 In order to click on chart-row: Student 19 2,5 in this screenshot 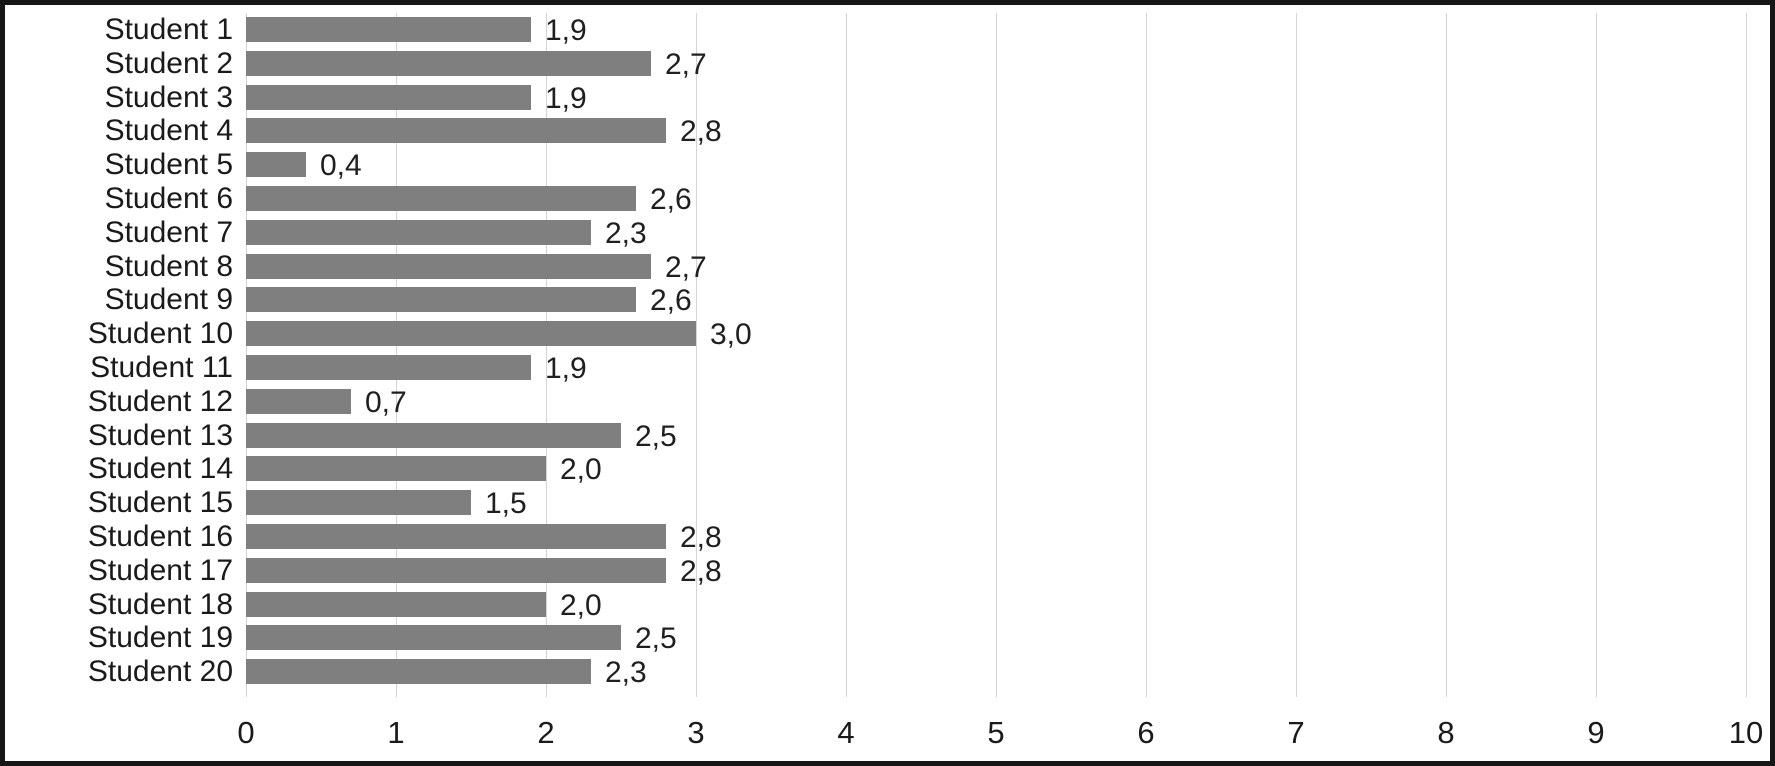, I will do `click(887, 638)`.